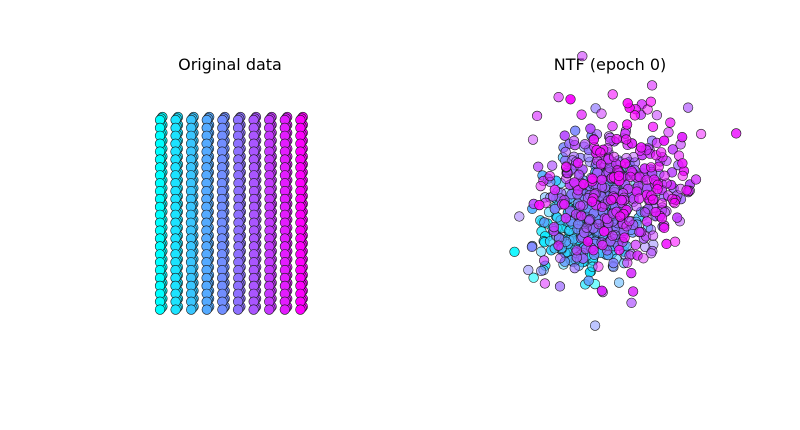  What do you see at coordinates (230, 64) in the screenshot?
I see `left-chart-title: Original data` at bounding box center [230, 64].